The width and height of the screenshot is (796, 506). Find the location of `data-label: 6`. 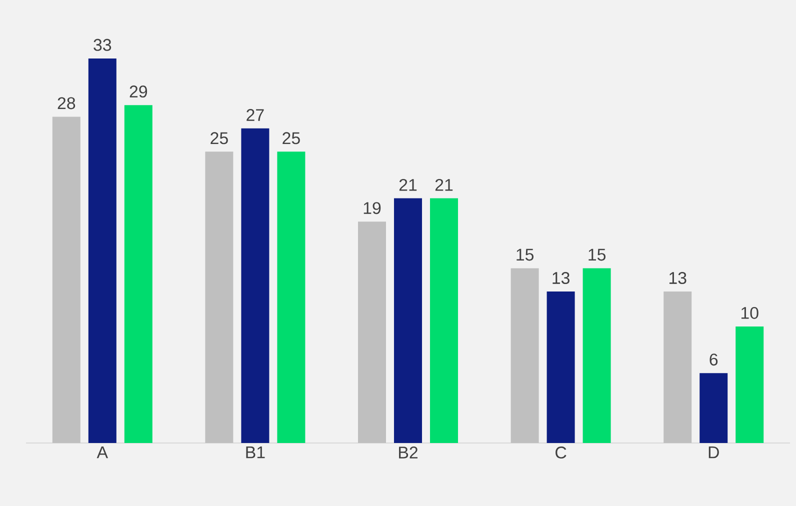

data-label: 6 is located at coordinates (714, 360).